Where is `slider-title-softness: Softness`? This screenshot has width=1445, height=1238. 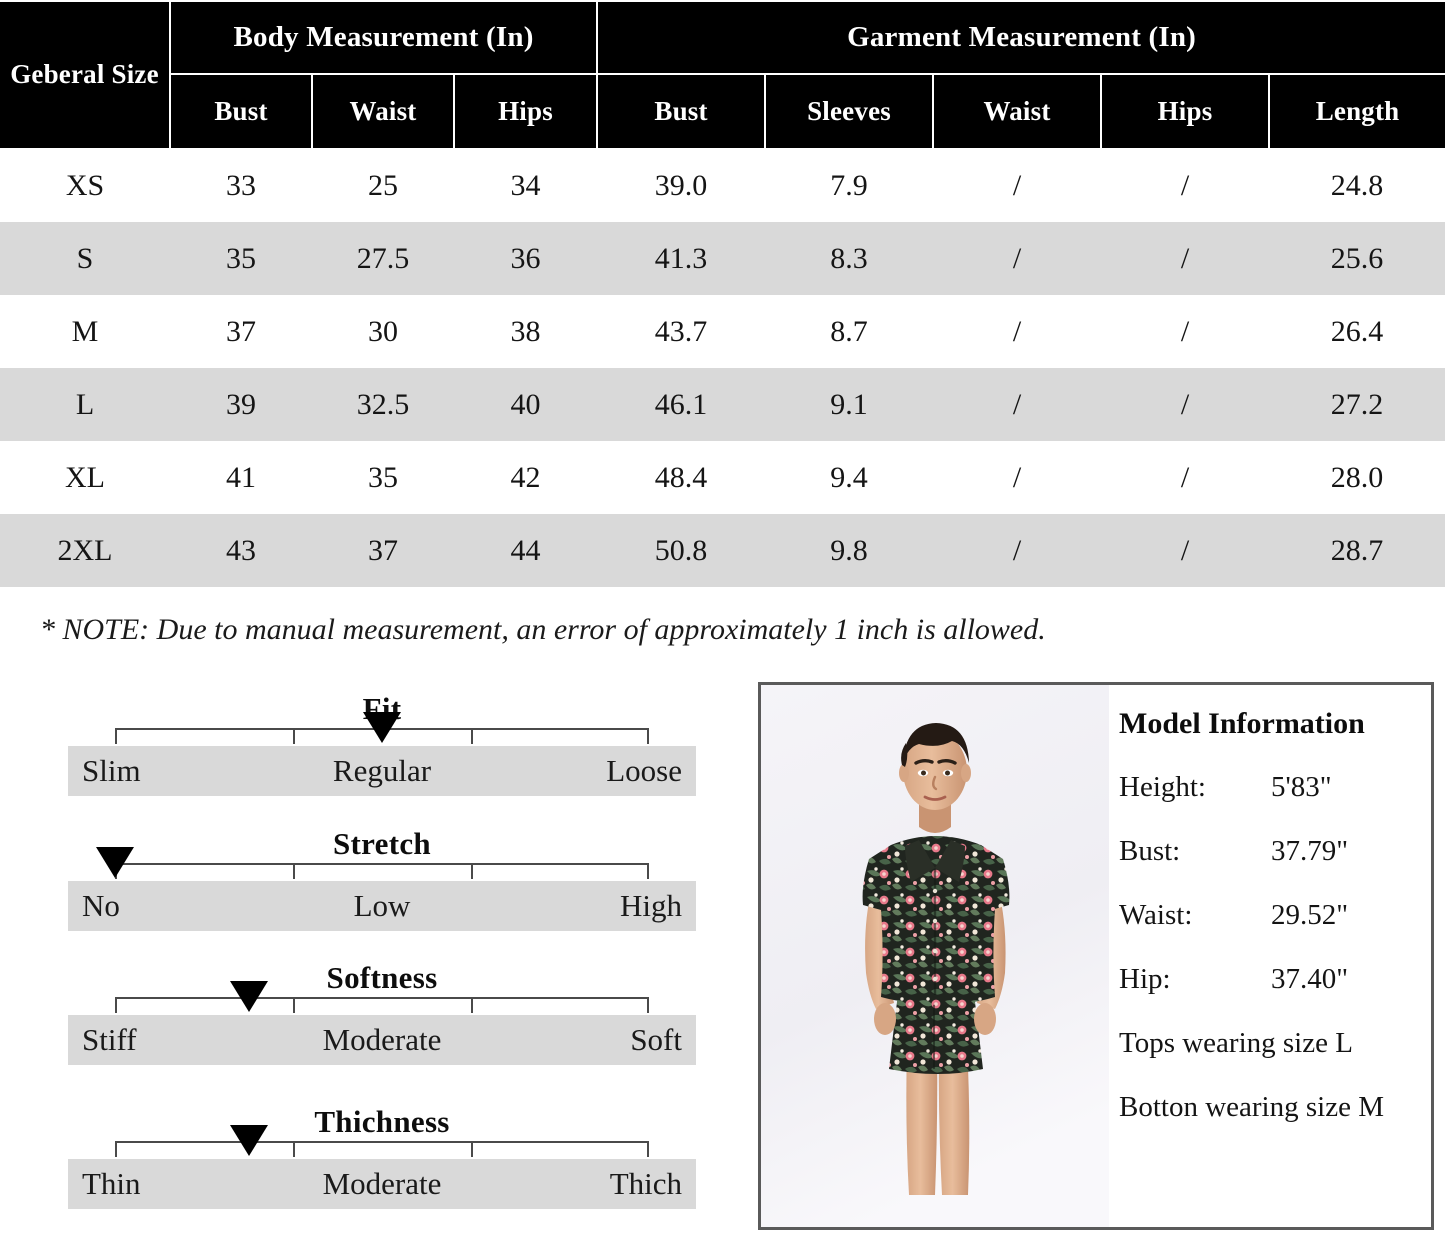
slider-title-softness: Softness is located at coordinates (382, 977).